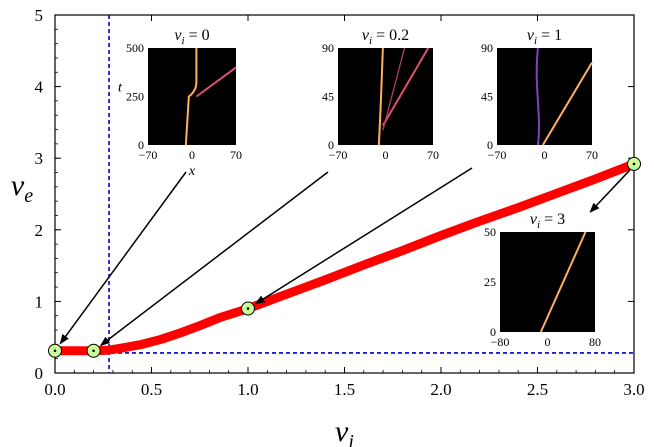  Describe the element at coordinates (595, 342) in the screenshot. I see `inset-3-x-tick-2: 80` at that location.